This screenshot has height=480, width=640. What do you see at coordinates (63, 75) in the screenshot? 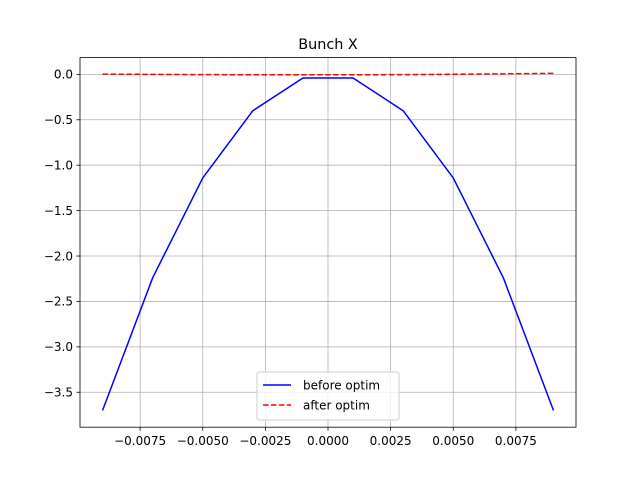
I see `y-tick-label: 0.0` at bounding box center [63, 75].